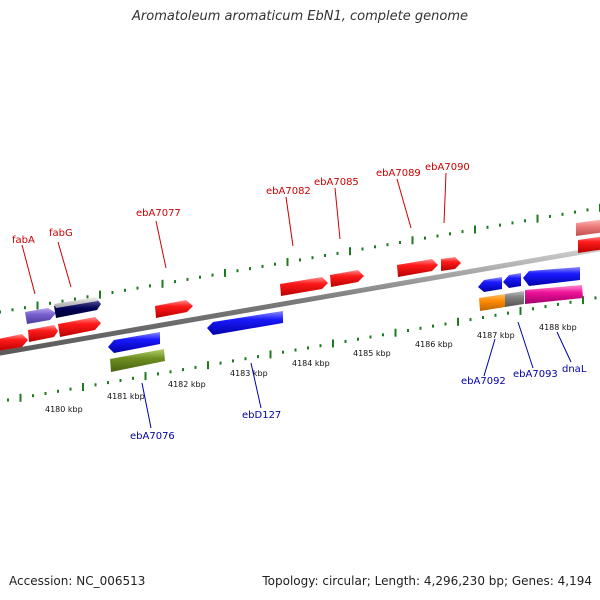  Describe the element at coordinates (496, 335) in the screenshot. I see `scale-label-4187: 4187 kbp` at that location.